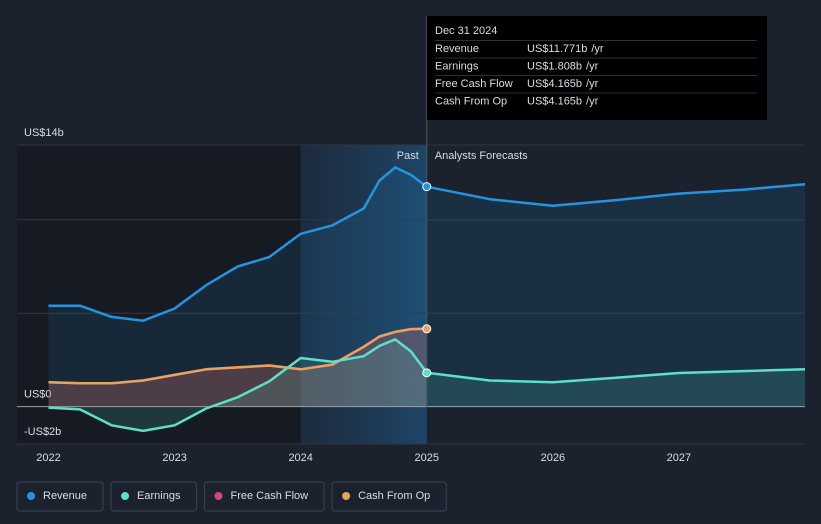 This screenshot has width=821, height=524. What do you see at coordinates (408, 156) in the screenshot?
I see `past-label: Past` at bounding box center [408, 156].